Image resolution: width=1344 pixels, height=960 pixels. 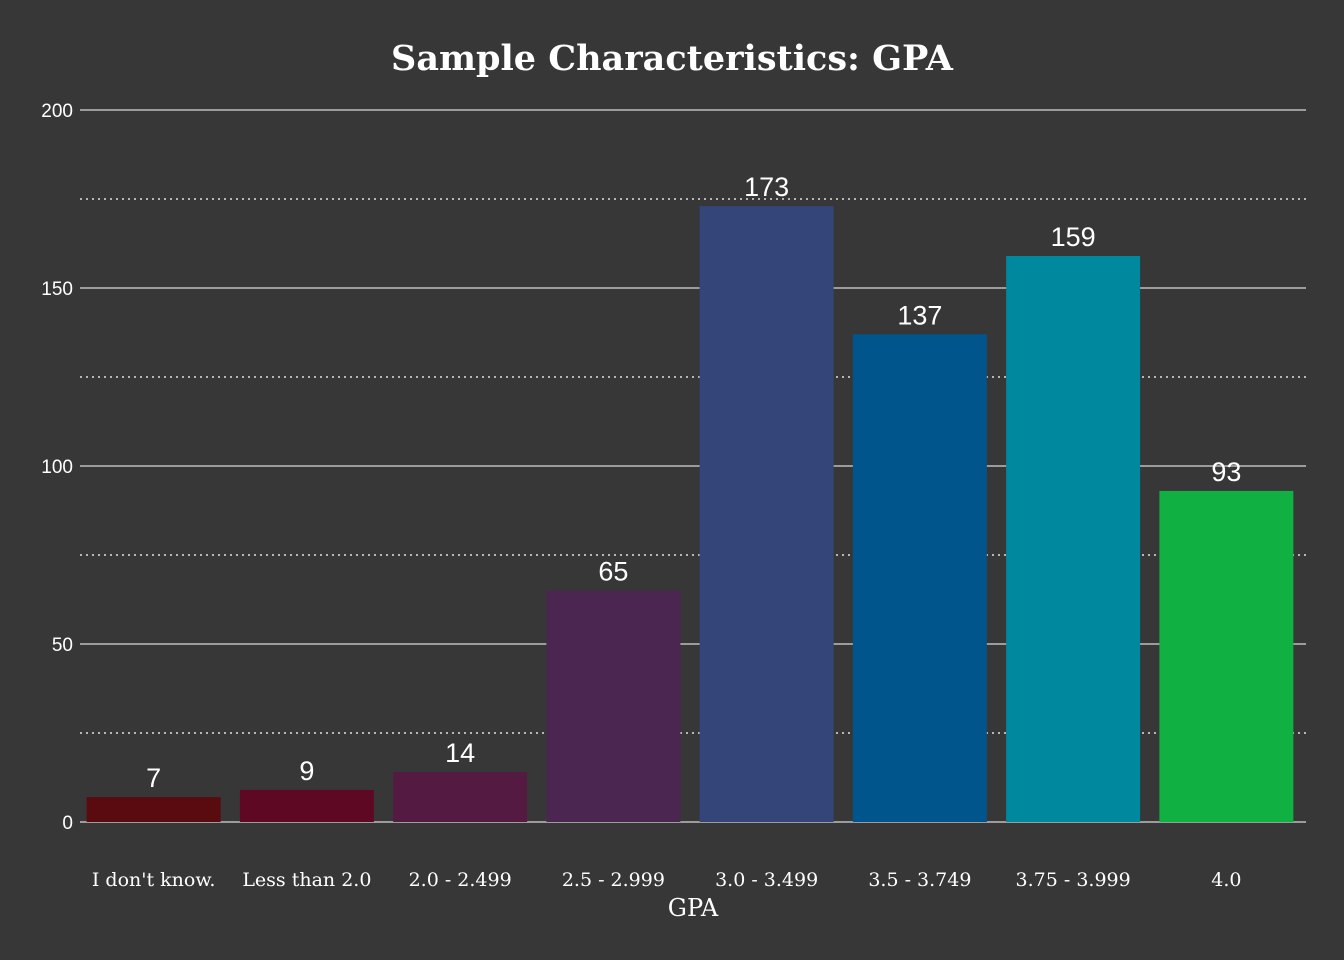 What do you see at coordinates (613, 880) in the screenshot?
I see `x-tick-label: 2.5 - 2.999` at bounding box center [613, 880].